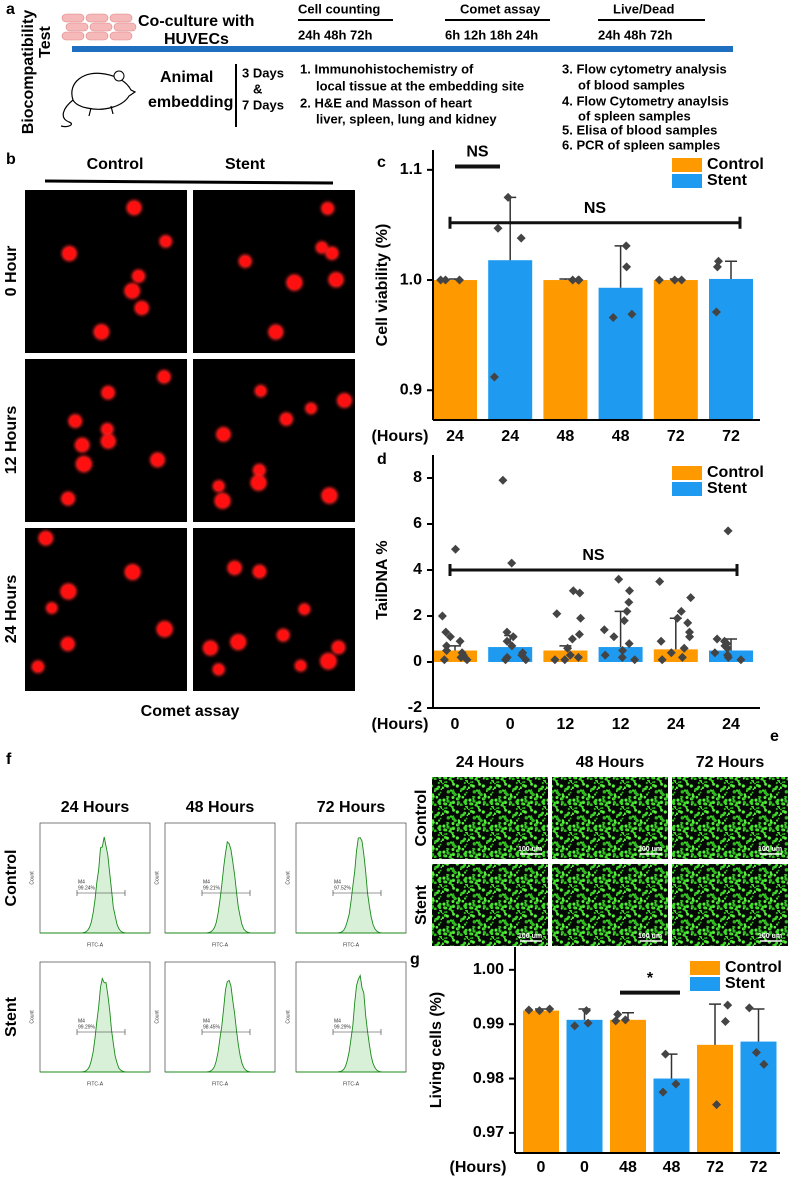  Describe the element at coordinates (406, 118) in the screenshot. I see `step-text: liver, spleen, lung and kidney` at that location.